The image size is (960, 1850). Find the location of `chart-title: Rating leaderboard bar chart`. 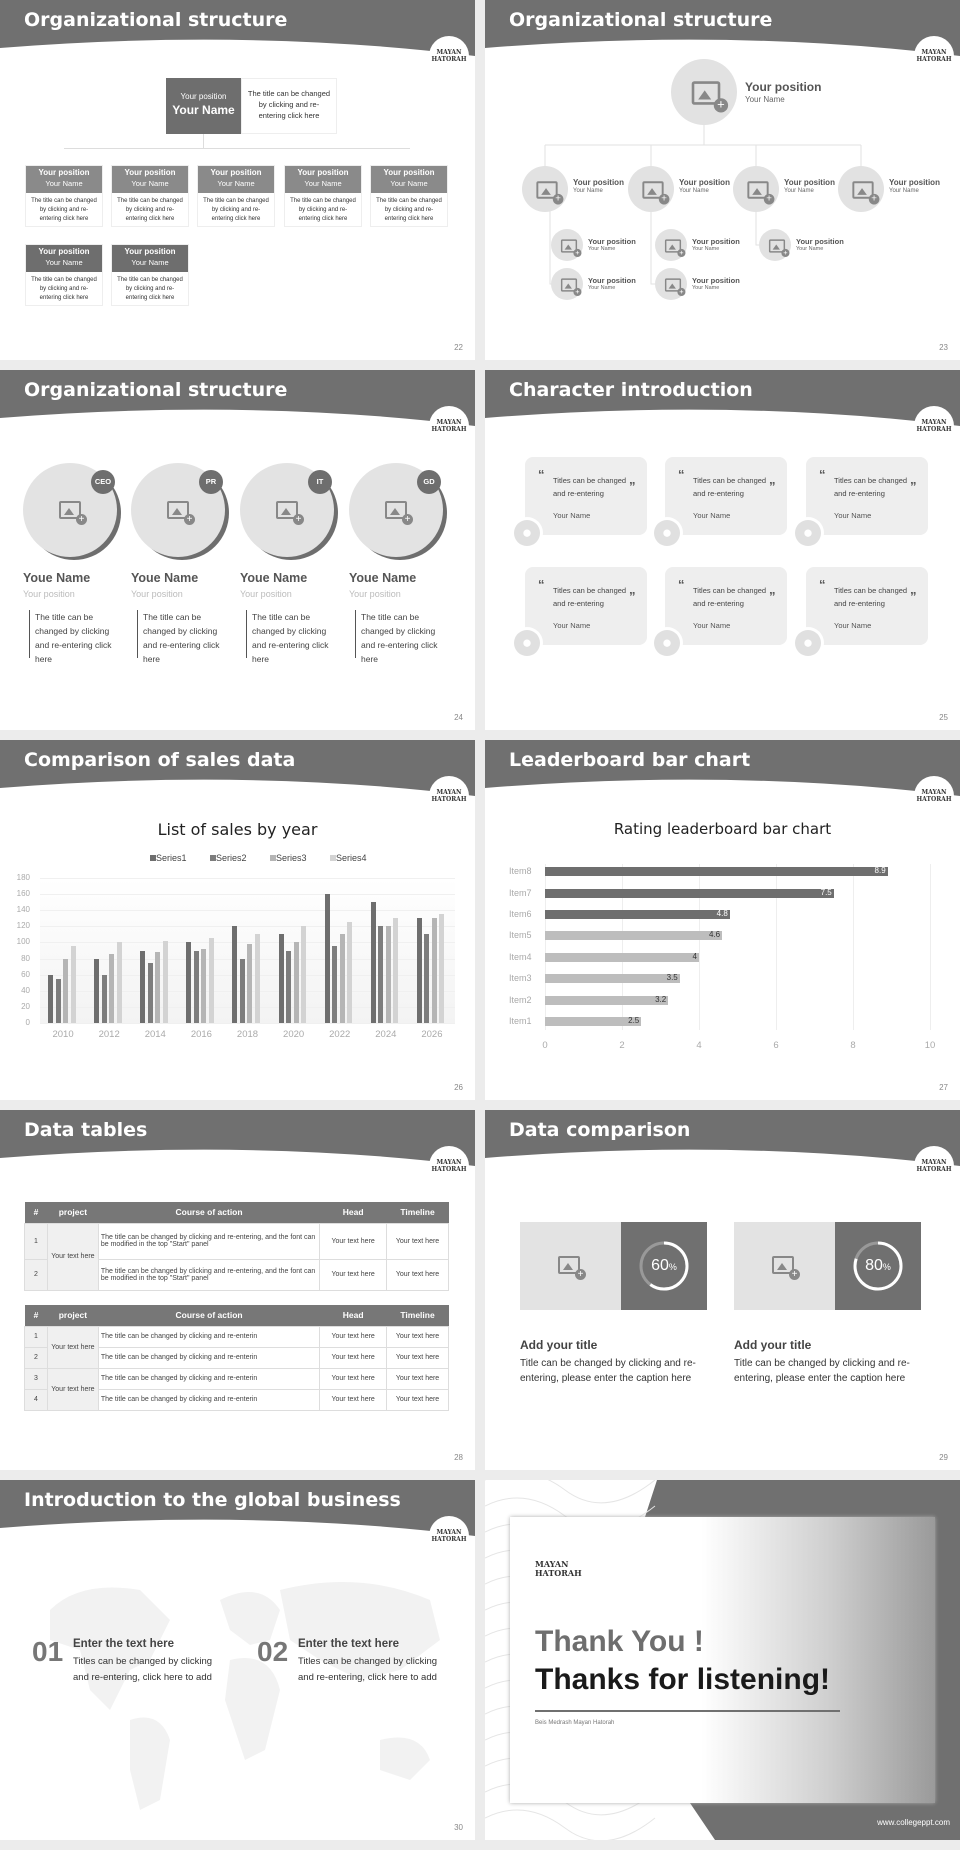

chart-title: Rating leaderboard bar chart is located at coordinates (722, 829).